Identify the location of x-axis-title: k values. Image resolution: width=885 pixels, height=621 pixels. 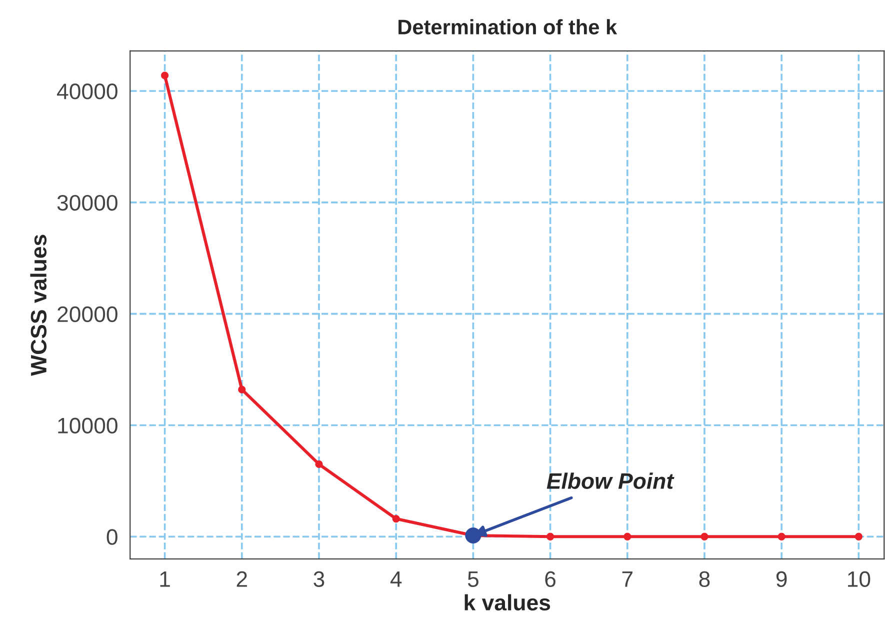
(507, 602).